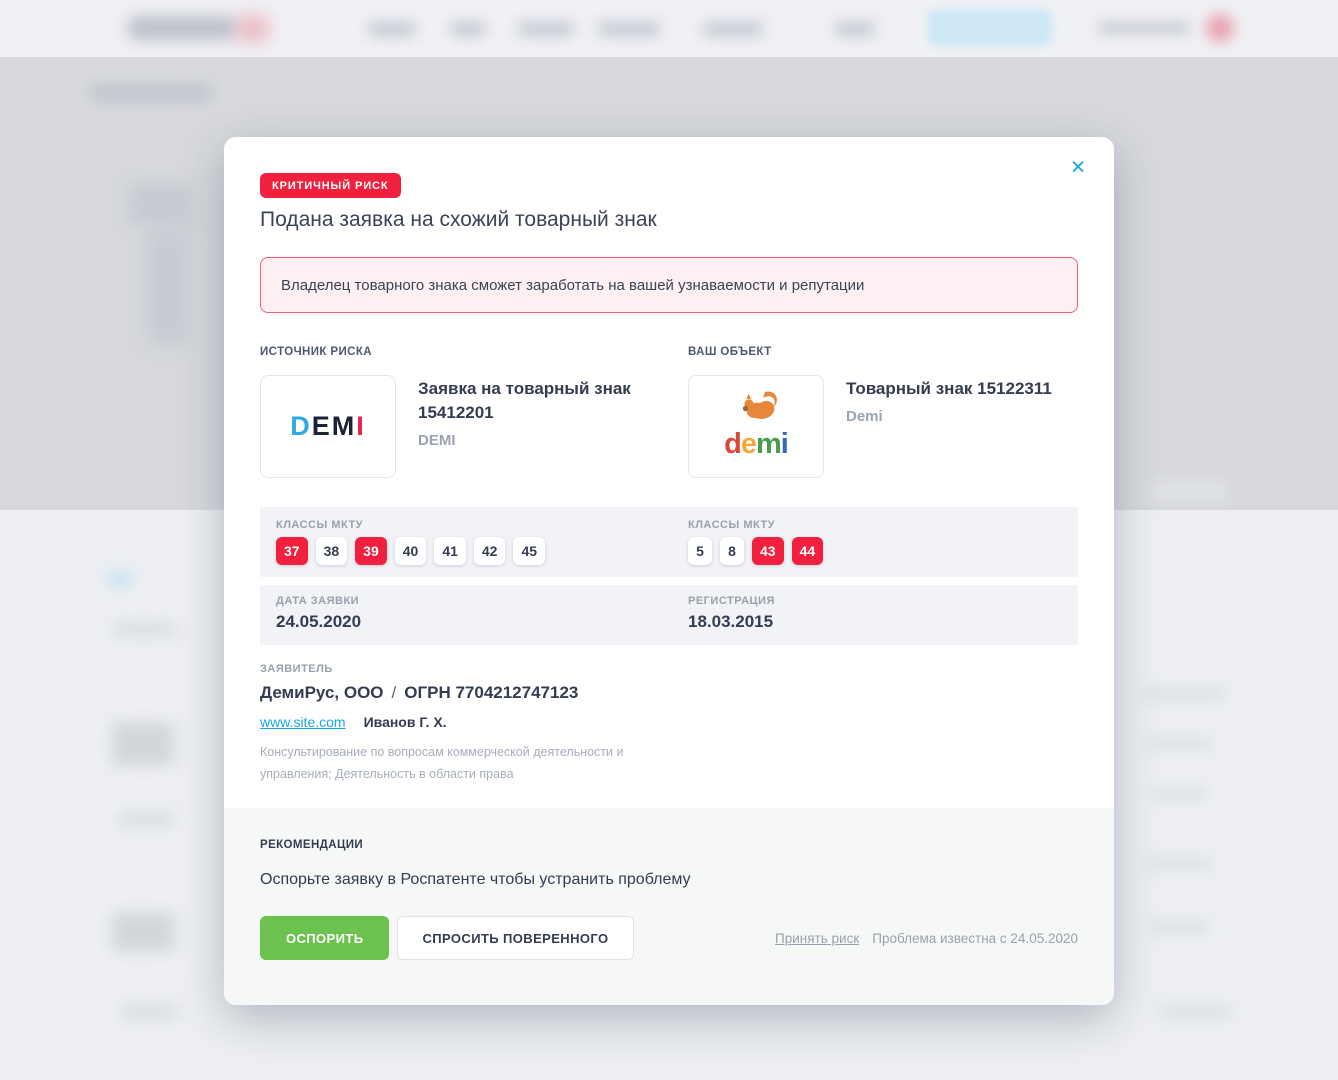 The height and width of the screenshot is (1080, 1338). I want to click on mktu-class-chip: 38, so click(331, 551).